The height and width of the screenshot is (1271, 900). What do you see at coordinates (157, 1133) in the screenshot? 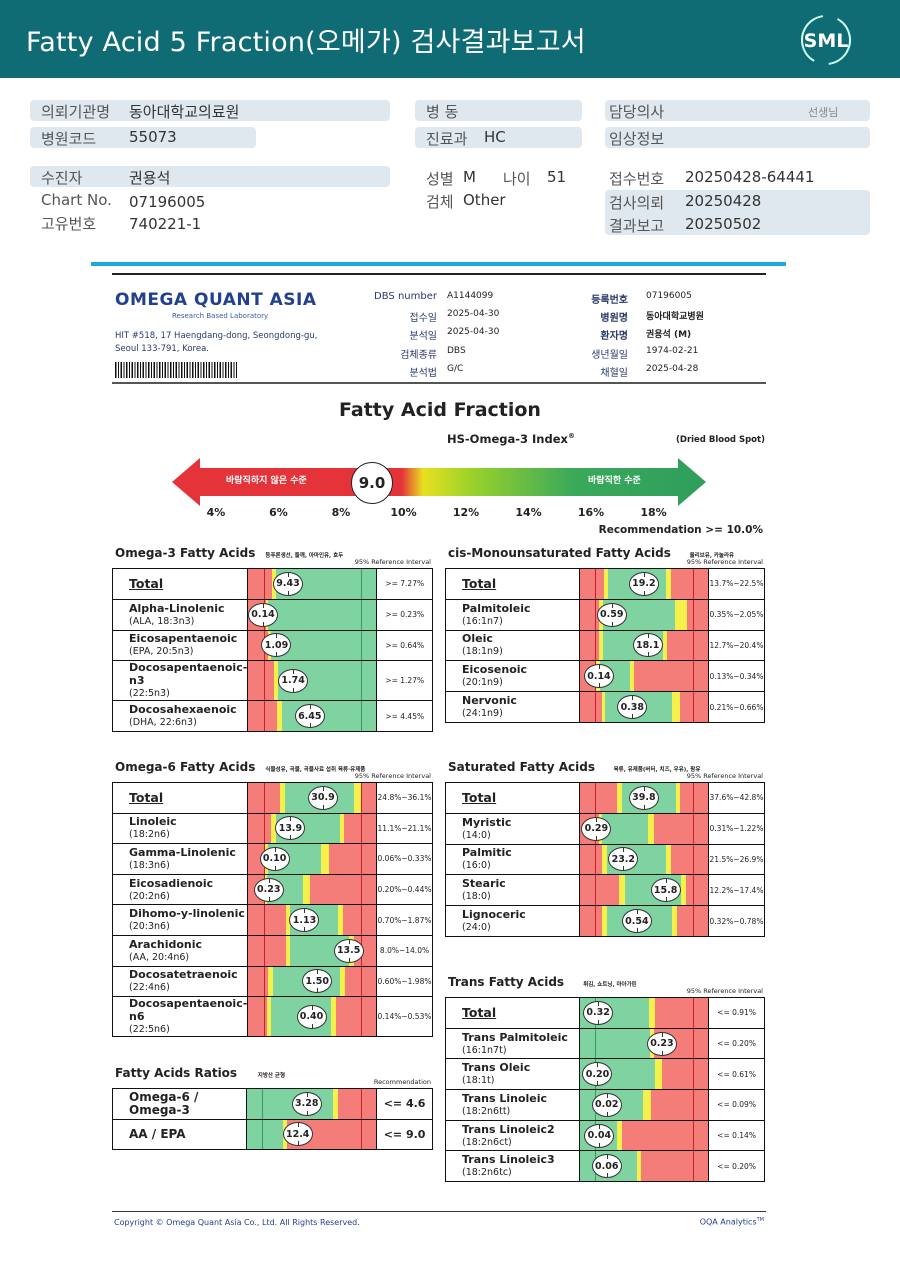
I see `fatty-acid-label: AA / EPA` at bounding box center [157, 1133].